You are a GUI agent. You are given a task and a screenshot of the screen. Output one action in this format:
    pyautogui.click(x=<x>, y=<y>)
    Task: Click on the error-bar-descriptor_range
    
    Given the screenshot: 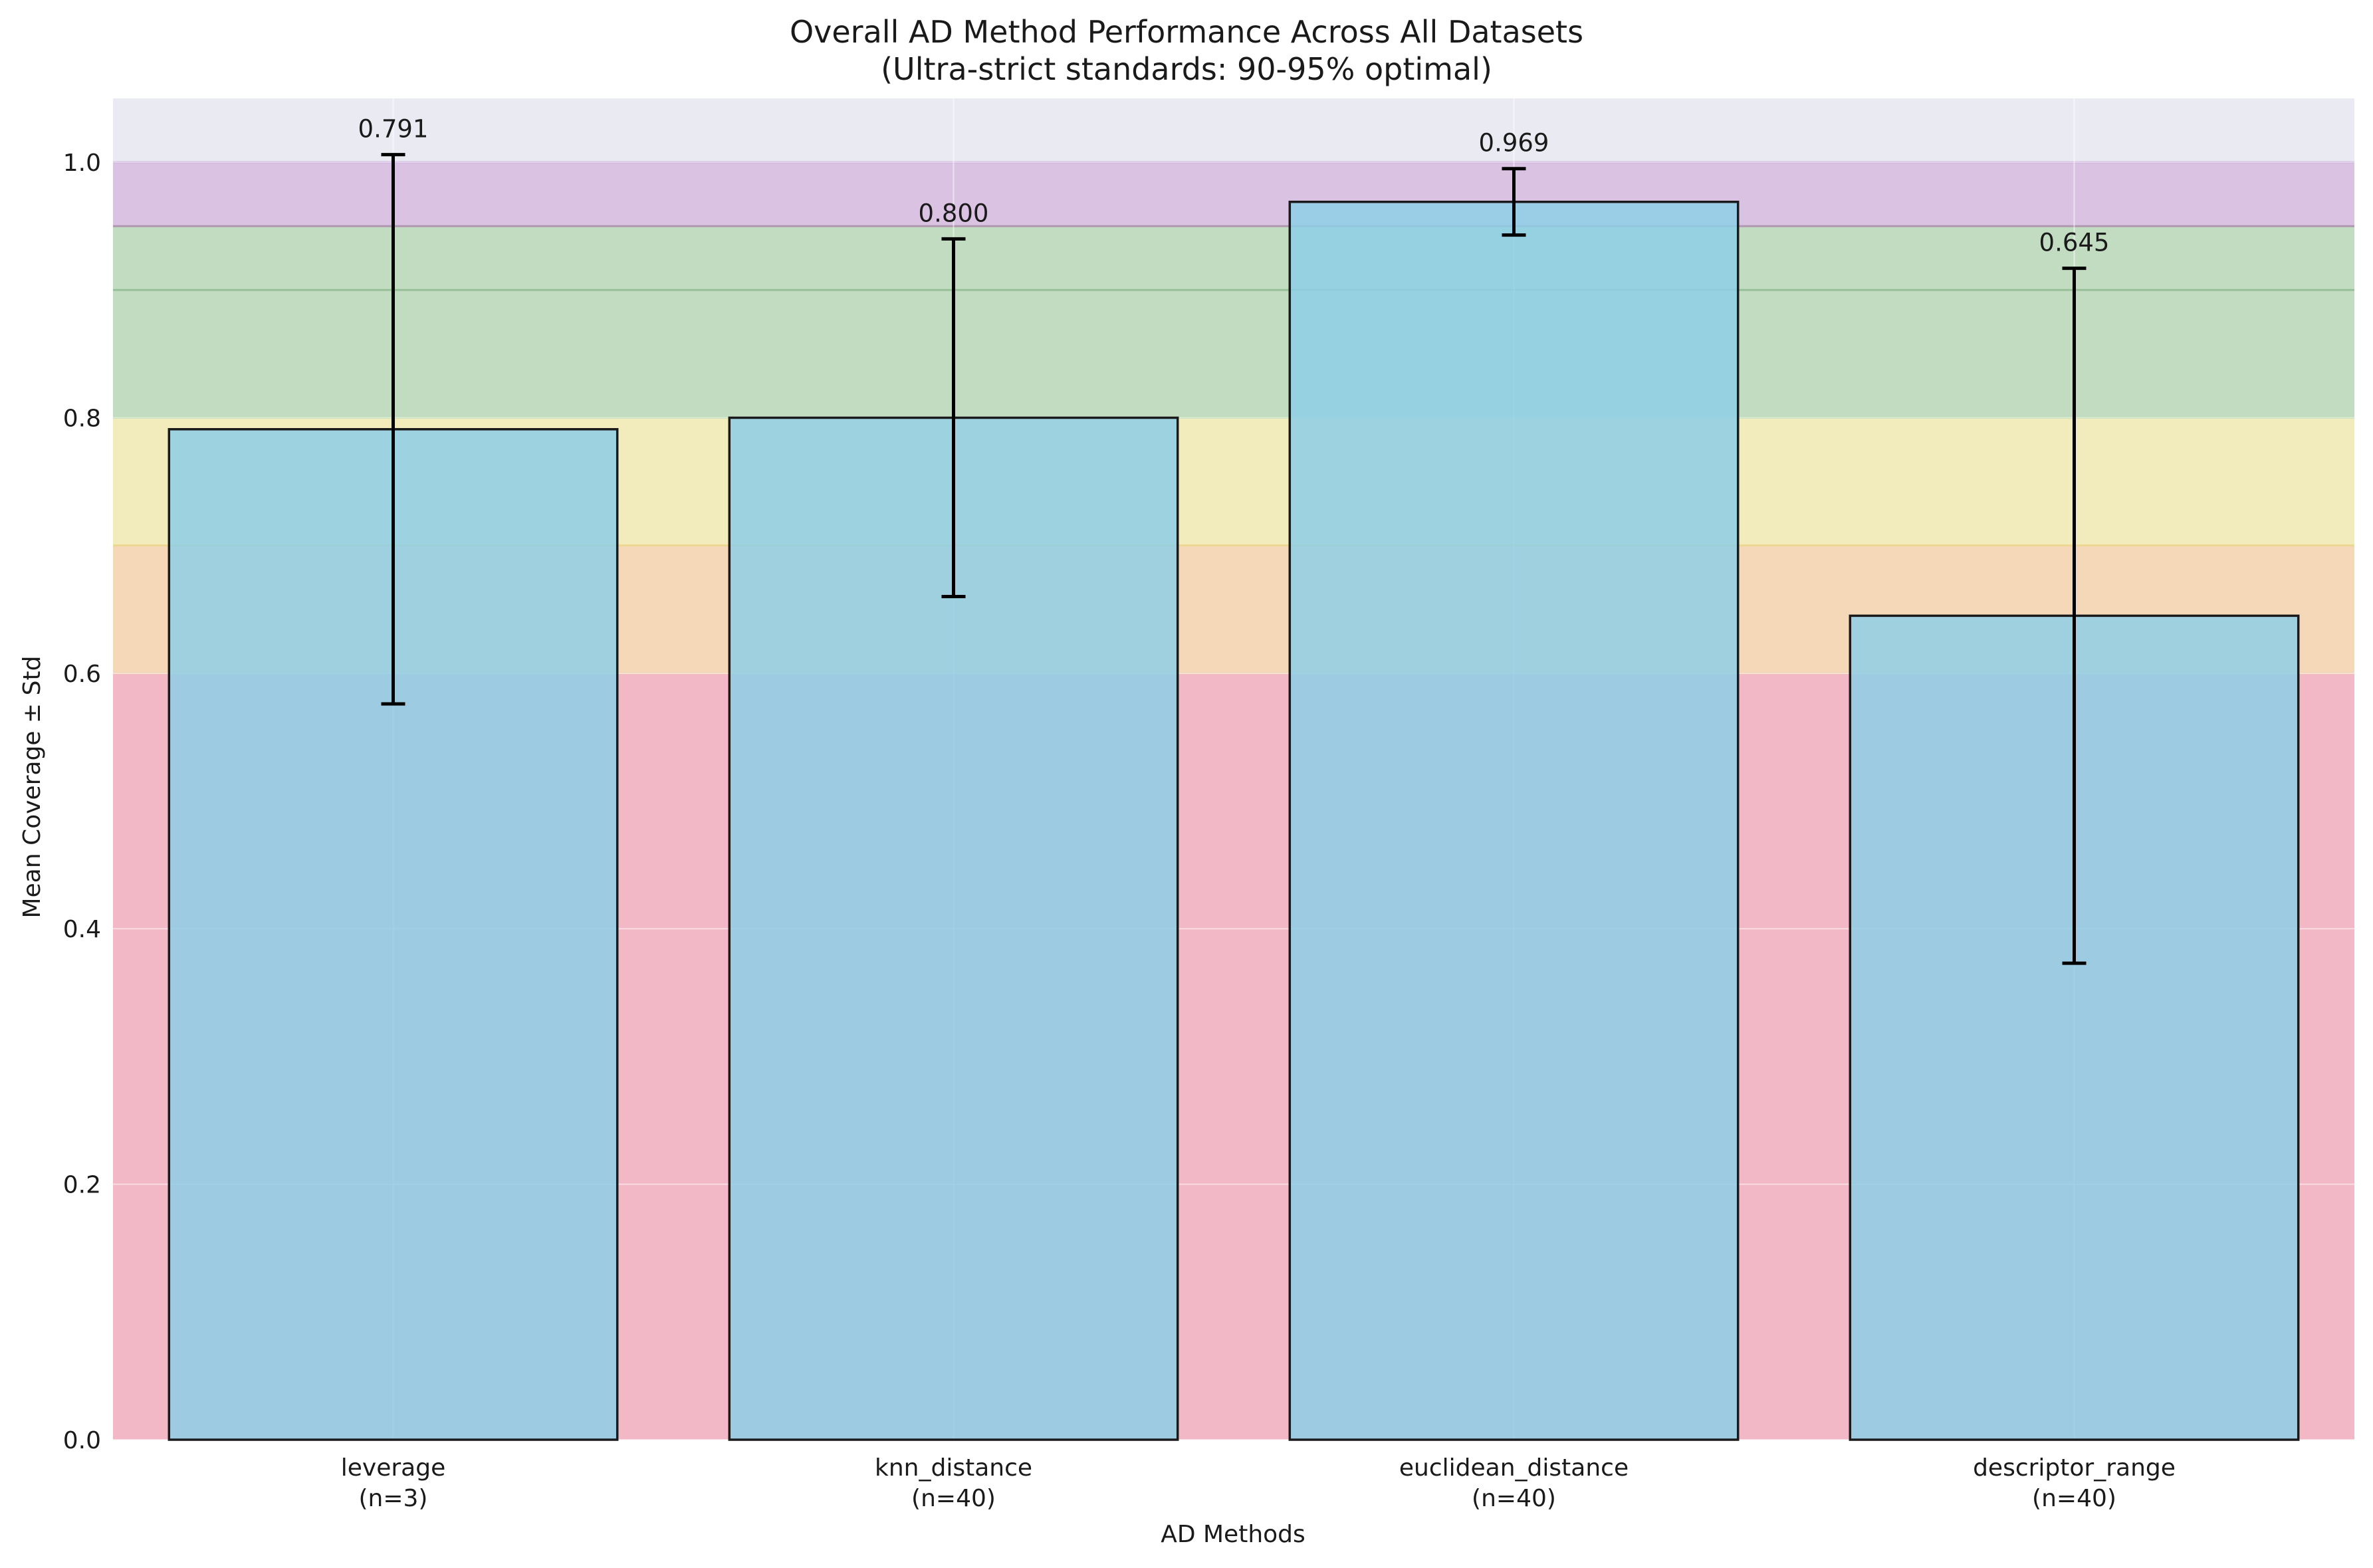 What is the action you would take?
    pyautogui.click(x=2074, y=616)
    